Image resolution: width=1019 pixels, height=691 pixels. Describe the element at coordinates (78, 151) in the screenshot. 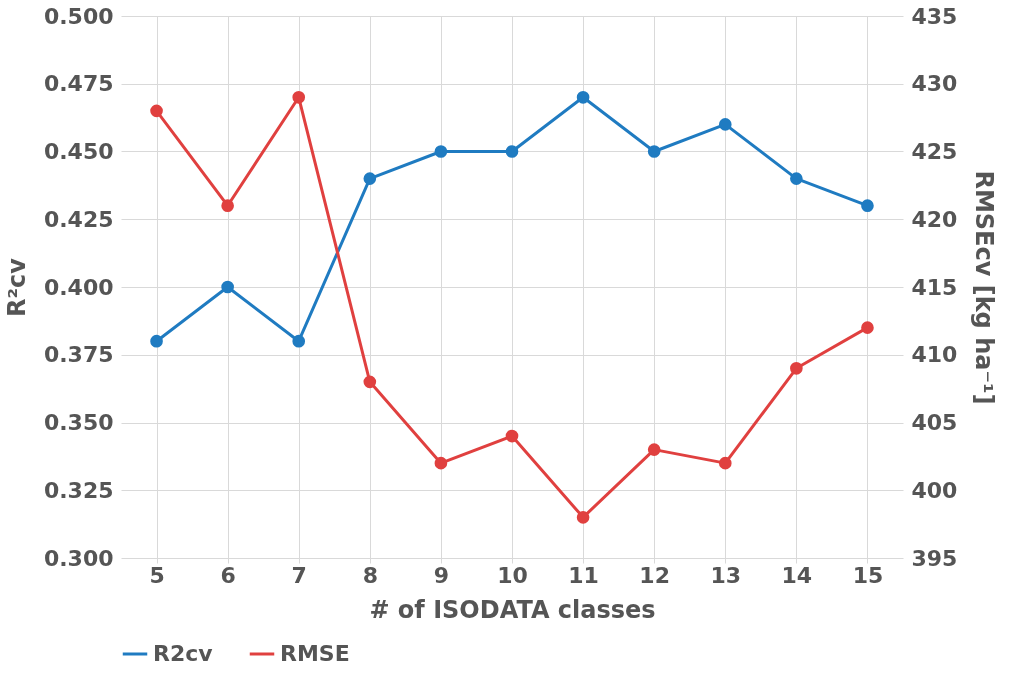

I see `y-tick-label: 0.450` at that location.